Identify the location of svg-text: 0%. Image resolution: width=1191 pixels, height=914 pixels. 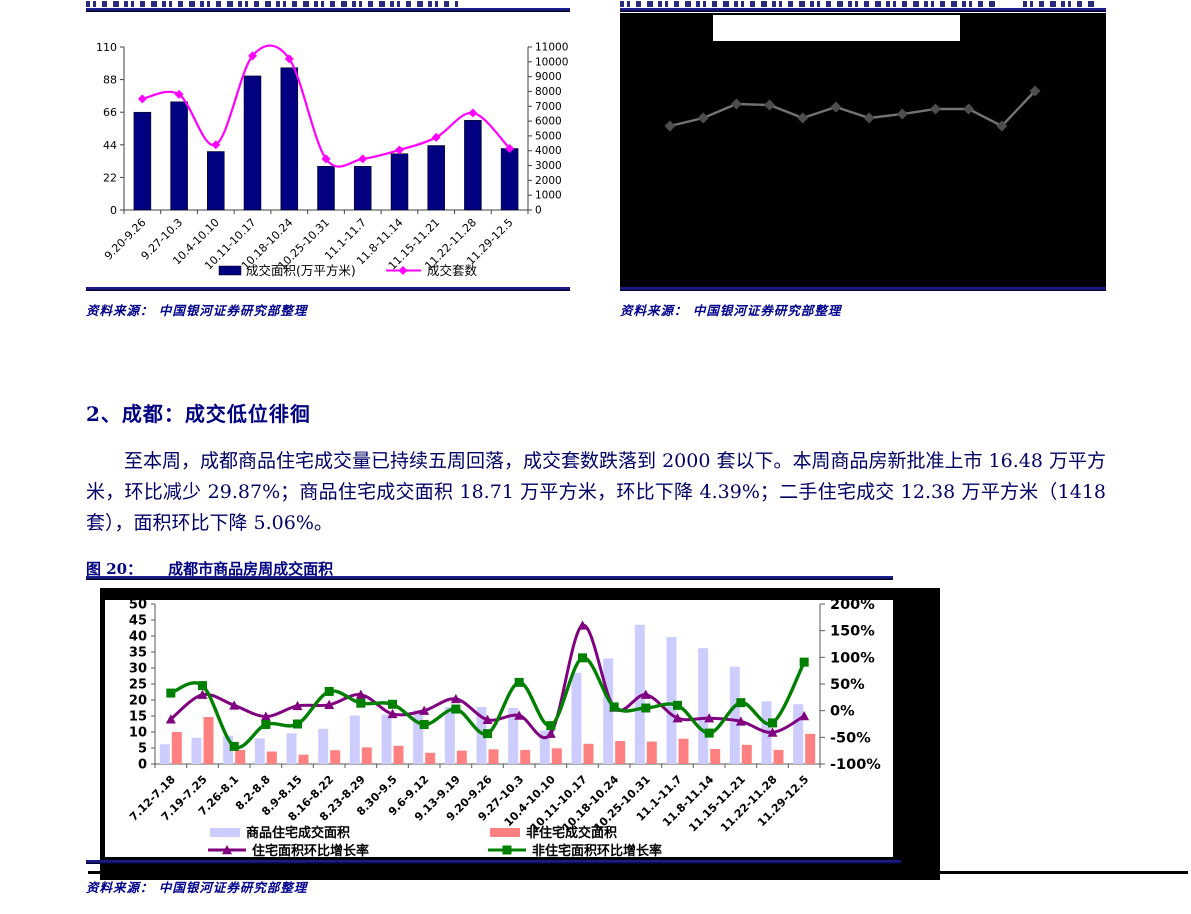
(842, 712).